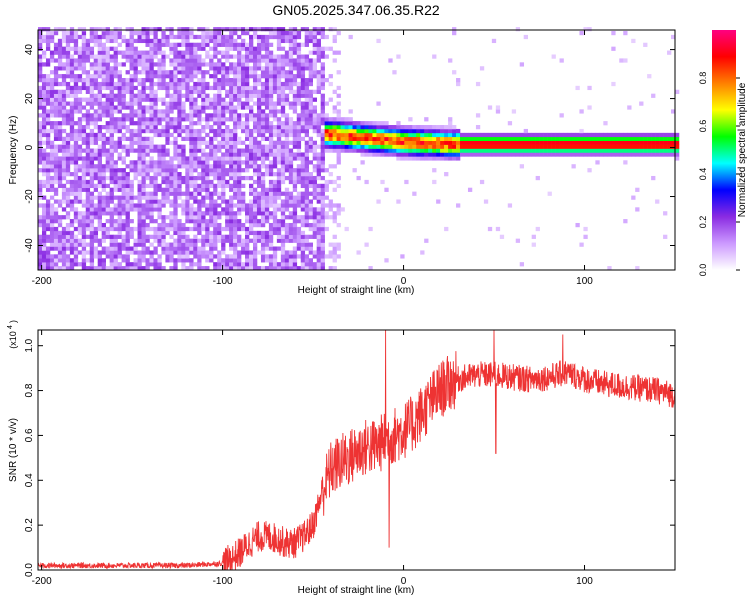 This screenshot has height=600, width=750. I want to click on snr-y-tick-label: 0.4, so click(29, 480).